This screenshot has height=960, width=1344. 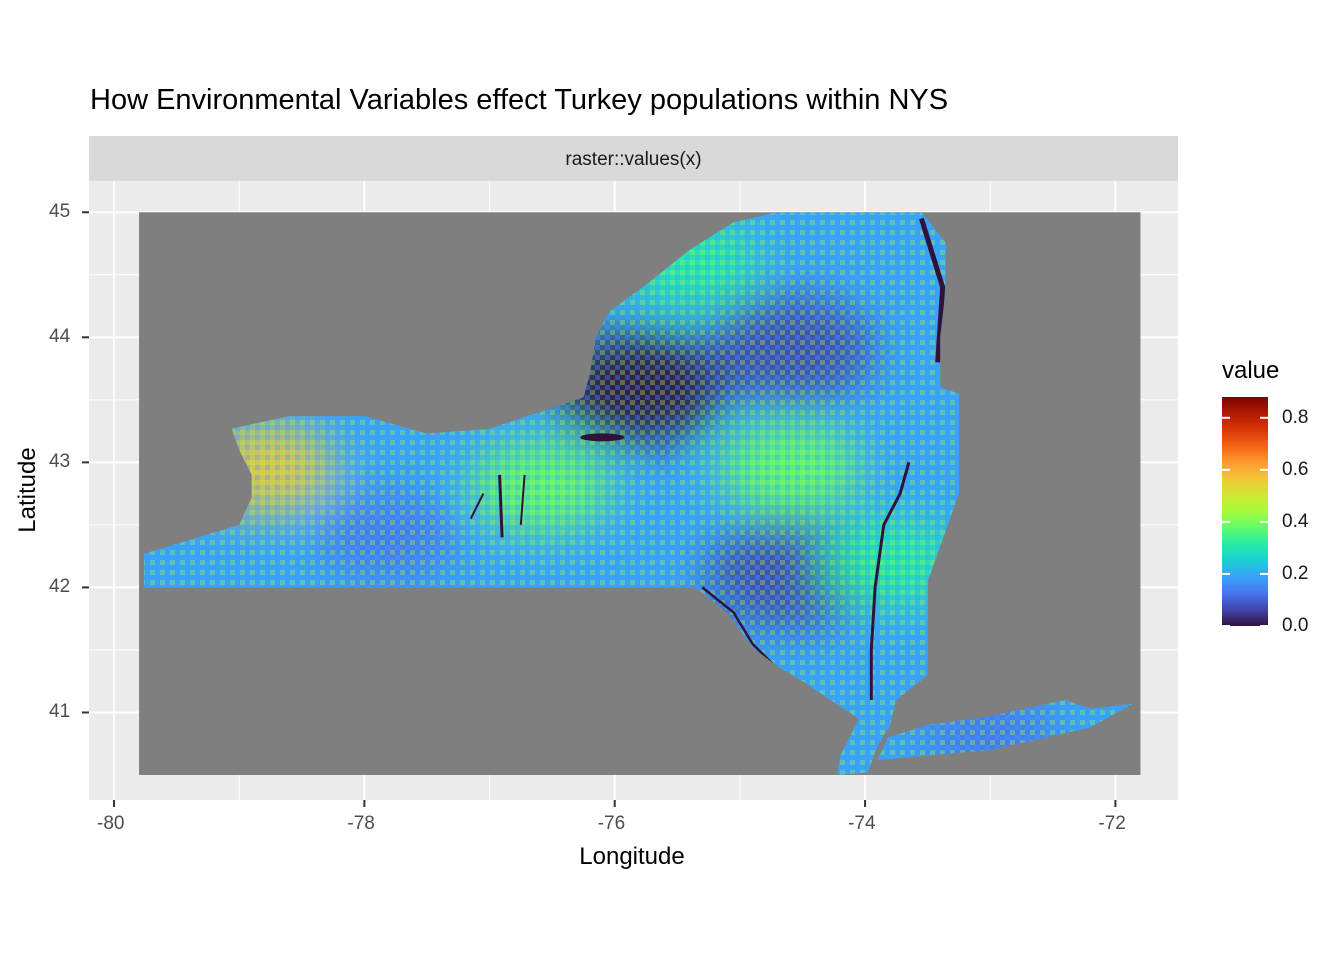 I want to click on legend-label: 0.2, so click(x=1295, y=573).